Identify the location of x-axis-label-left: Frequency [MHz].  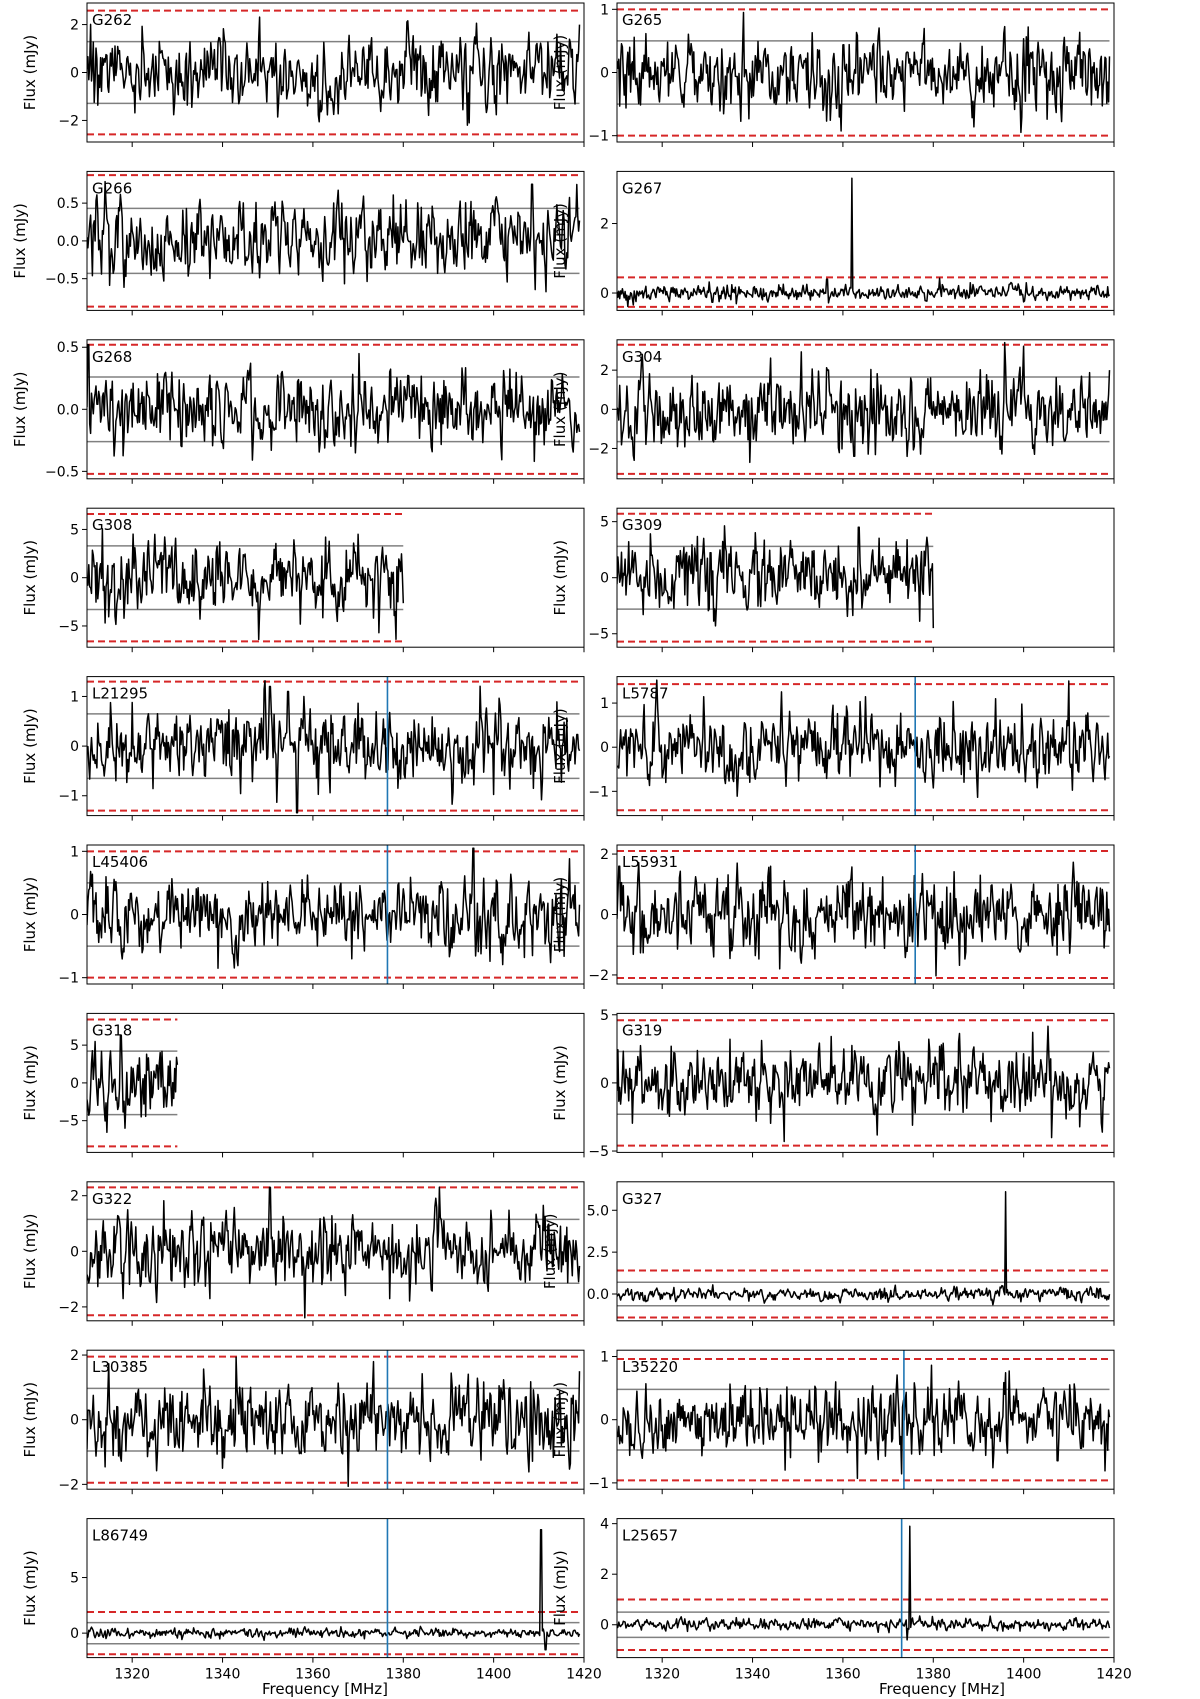
(325, 1689).